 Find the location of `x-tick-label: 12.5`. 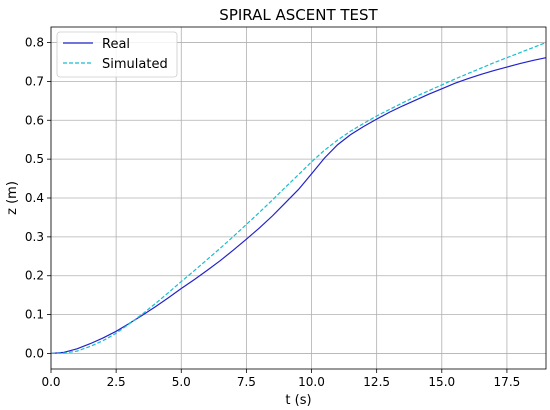

x-tick-label: 12.5 is located at coordinates (376, 382).